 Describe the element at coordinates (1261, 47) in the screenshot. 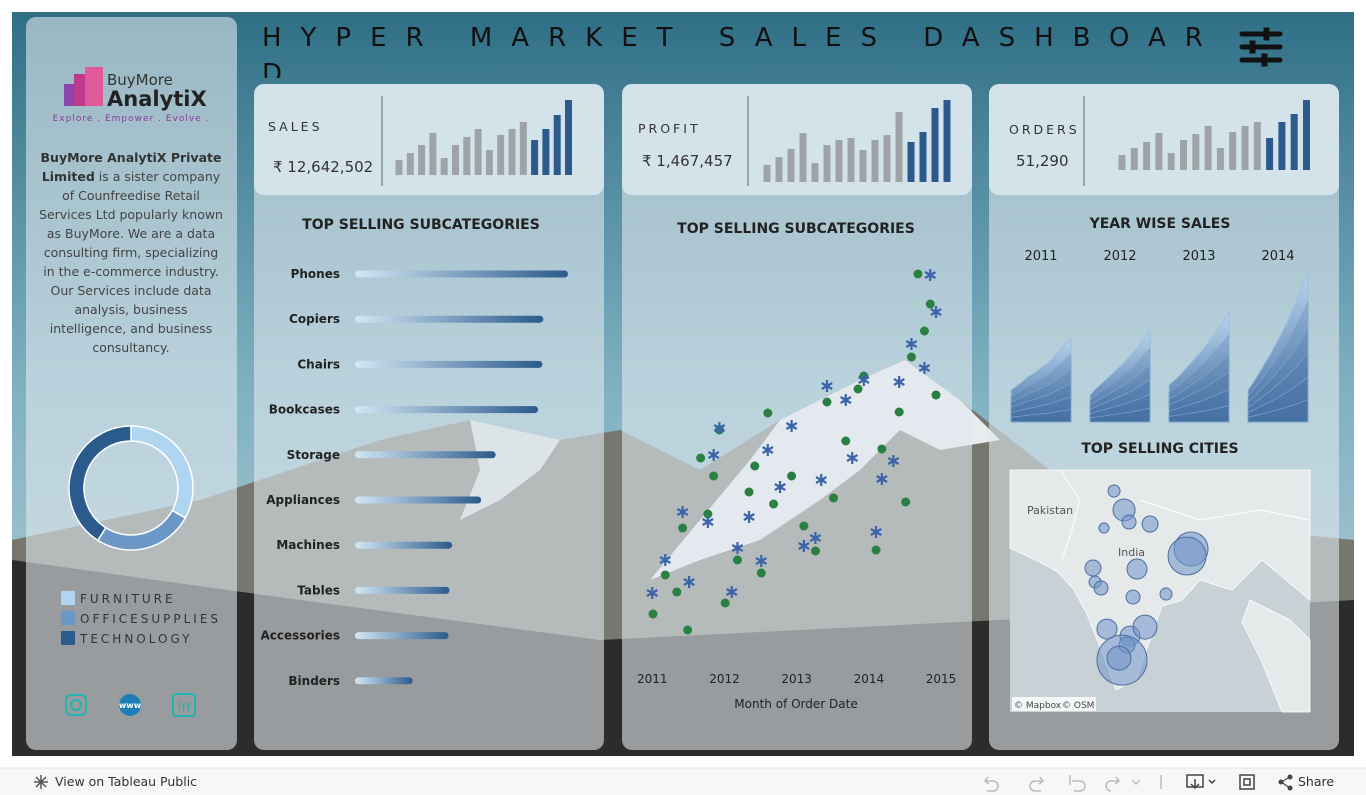

I see `filter-icon` at that location.